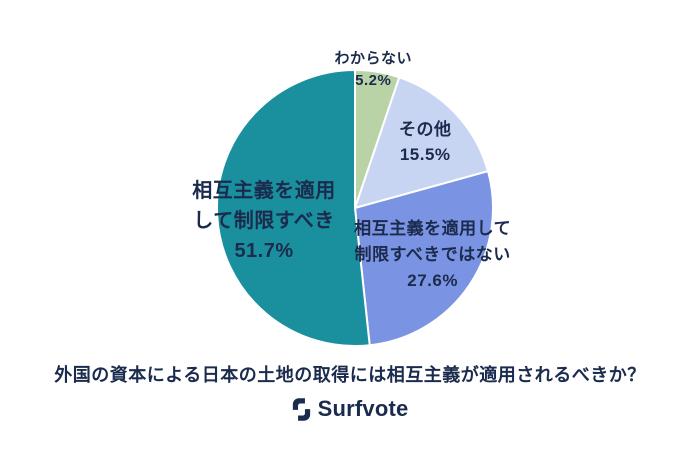 This screenshot has width=700, height=467. What do you see at coordinates (301, 409) in the screenshot?
I see `surfvote-logo-icon` at bounding box center [301, 409].